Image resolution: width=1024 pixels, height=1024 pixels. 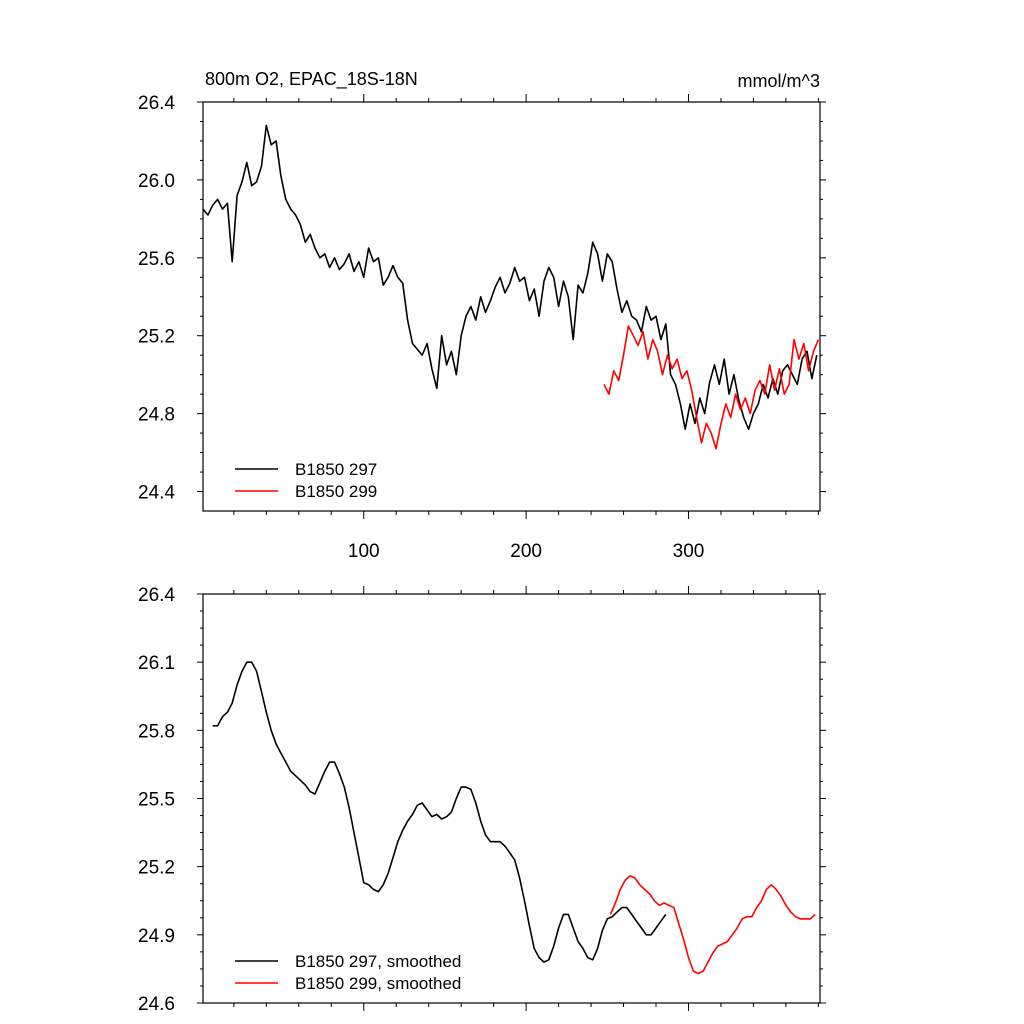 What do you see at coordinates (378, 961) in the screenshot?
I see `legend-label-b1850-297-smoothed: B1850 297, smoothed` at bounding box center [378, 961].